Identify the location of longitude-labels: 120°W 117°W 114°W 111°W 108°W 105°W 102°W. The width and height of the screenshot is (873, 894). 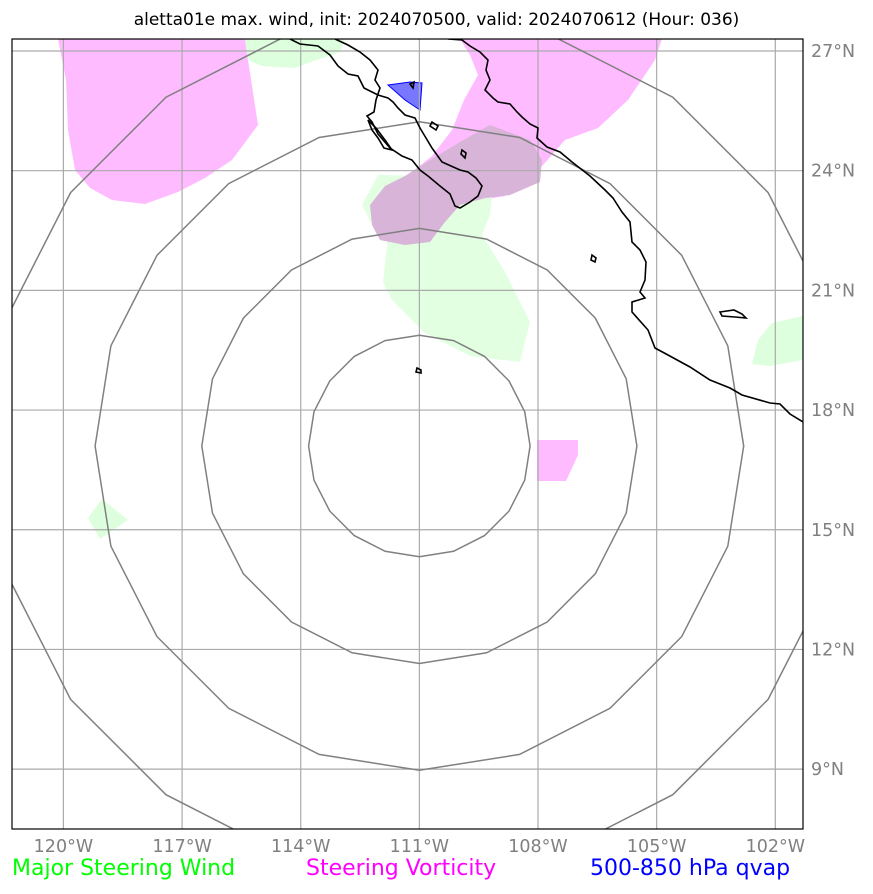
(419, 847).